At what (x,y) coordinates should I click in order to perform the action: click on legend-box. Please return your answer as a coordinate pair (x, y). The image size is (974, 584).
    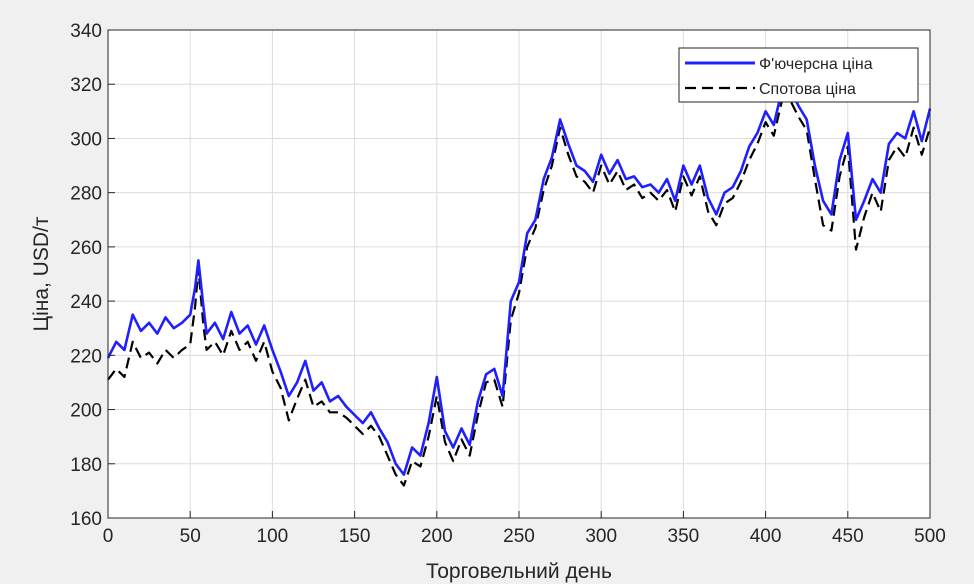
    Looking at the image, I should click on (798, 75).